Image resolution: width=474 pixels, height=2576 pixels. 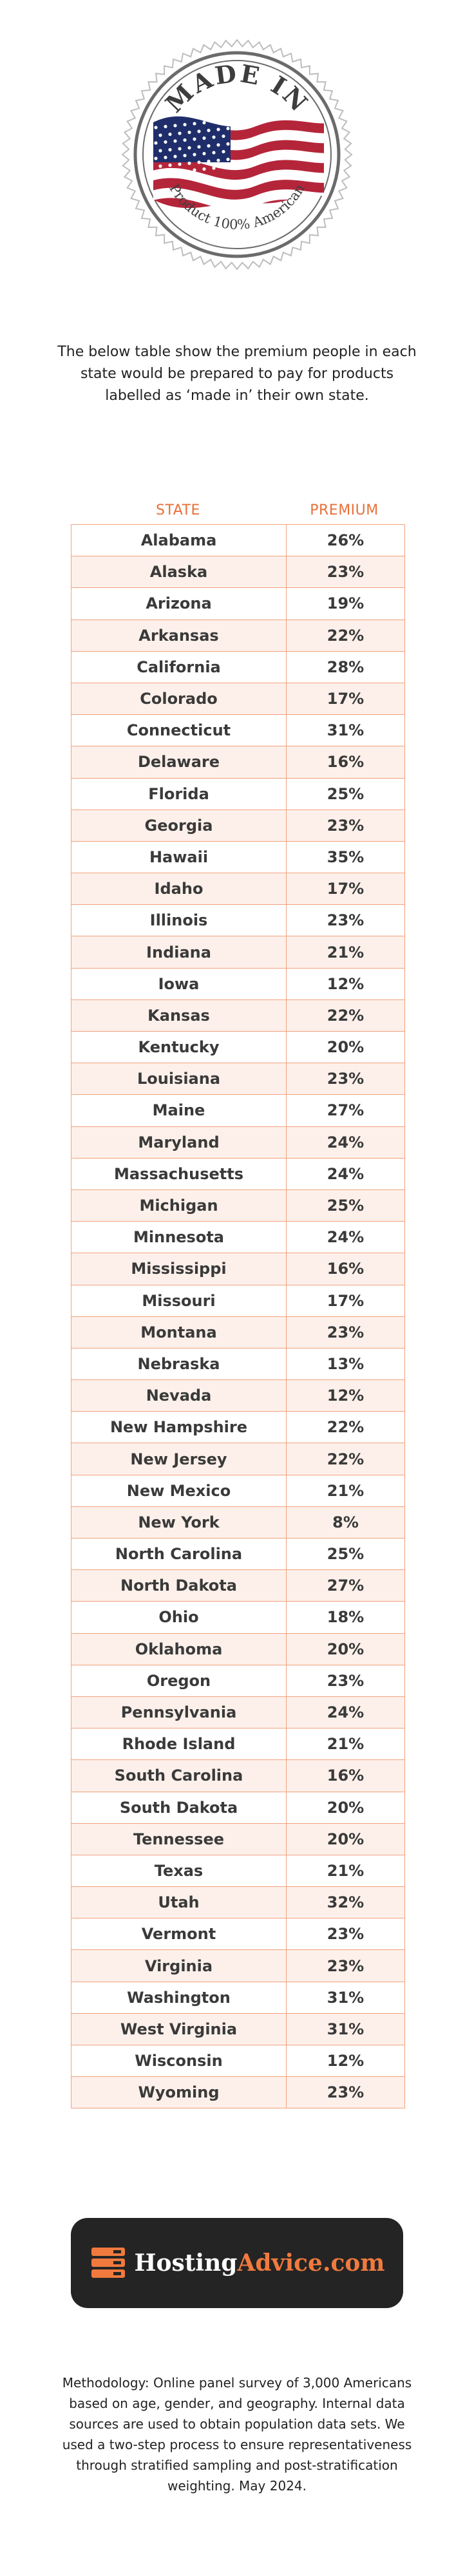 What do you see at coordinates (237, 513) in the screenshot?
I see `table-header: STATE PREMIUM` at bounding box center [237, 513].